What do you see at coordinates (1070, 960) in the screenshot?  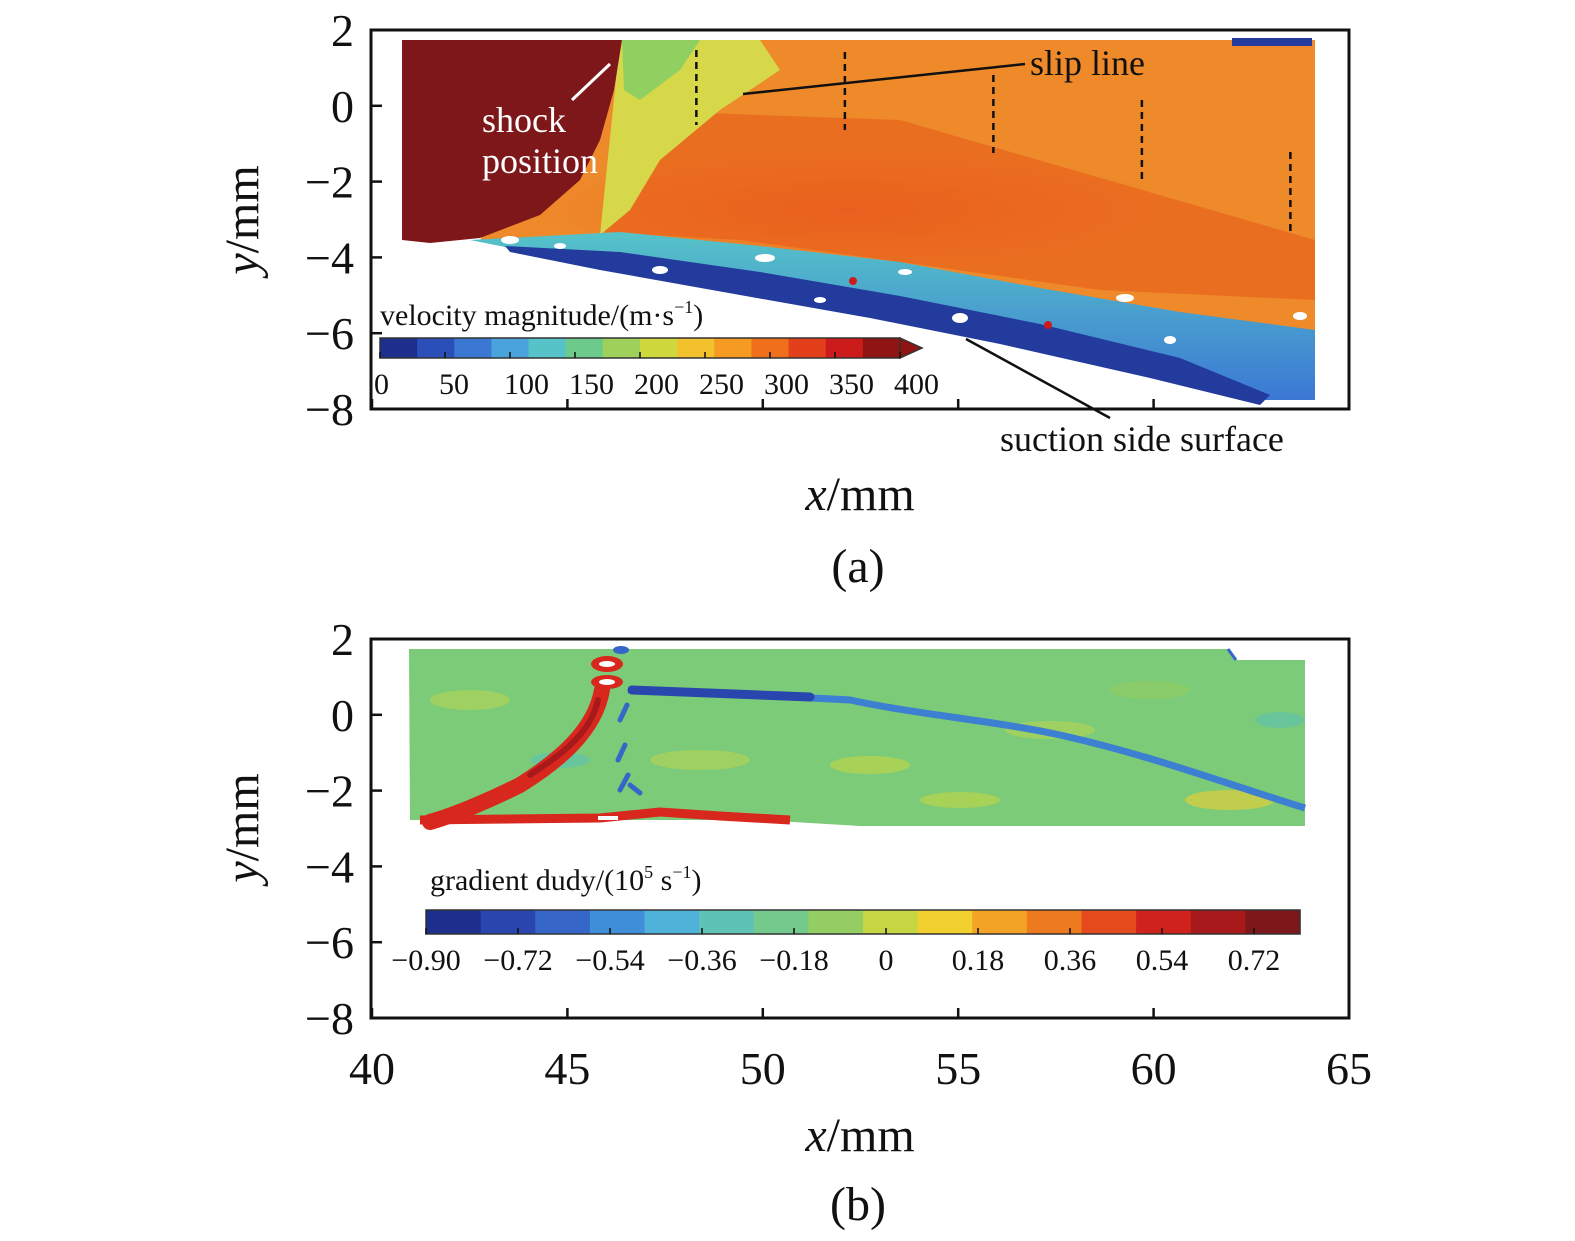 I see `colorbar-tick-label: 0.36` at bounding box center [1070, 960].